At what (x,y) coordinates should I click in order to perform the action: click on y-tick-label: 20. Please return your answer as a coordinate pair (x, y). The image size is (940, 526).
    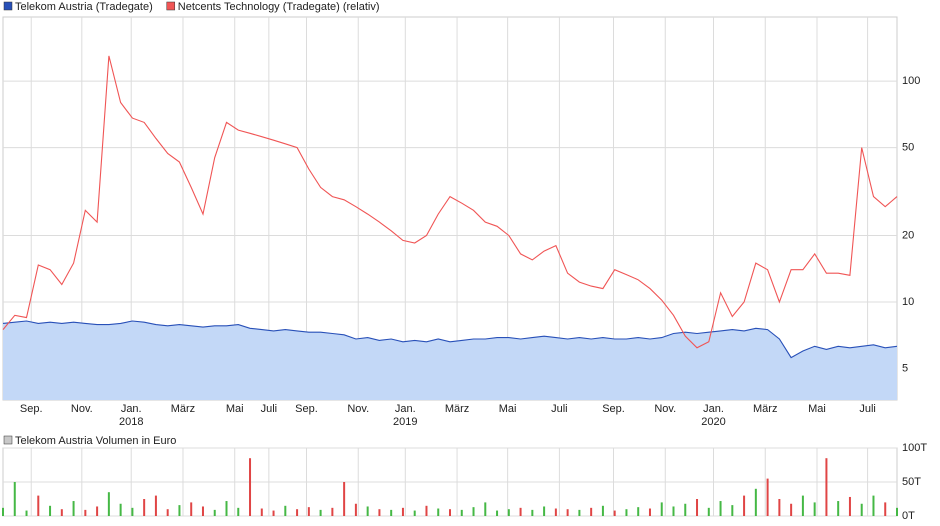
    Looking at the image, I should click on (908, 235).